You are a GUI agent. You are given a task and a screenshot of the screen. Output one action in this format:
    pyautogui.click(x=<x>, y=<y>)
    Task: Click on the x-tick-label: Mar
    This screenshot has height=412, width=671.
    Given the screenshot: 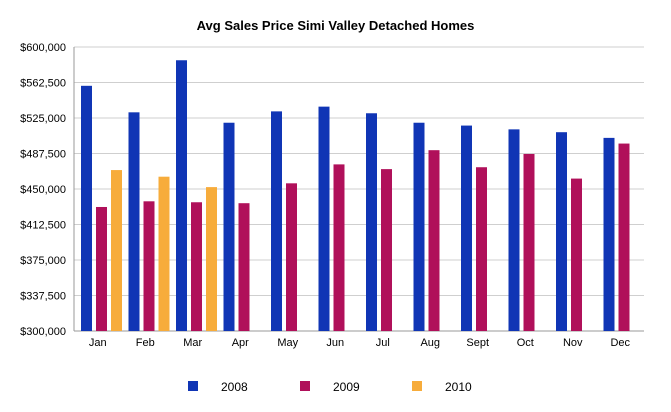 What is the action you would take?
    pyautogui.click(x=192, y=343)
    